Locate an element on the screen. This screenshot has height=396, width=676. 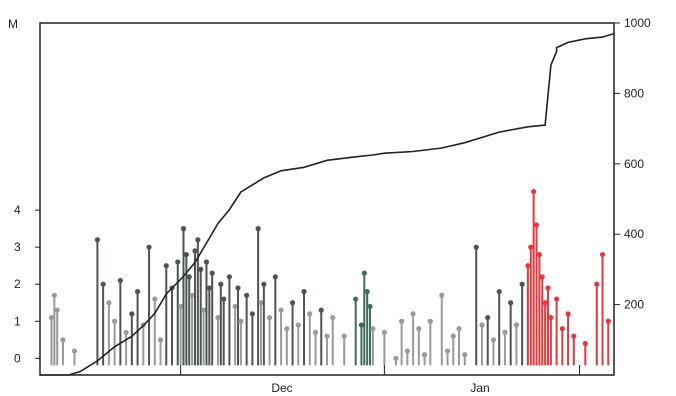
right-tick-label: 1000 is located at coordinates (637, 23).